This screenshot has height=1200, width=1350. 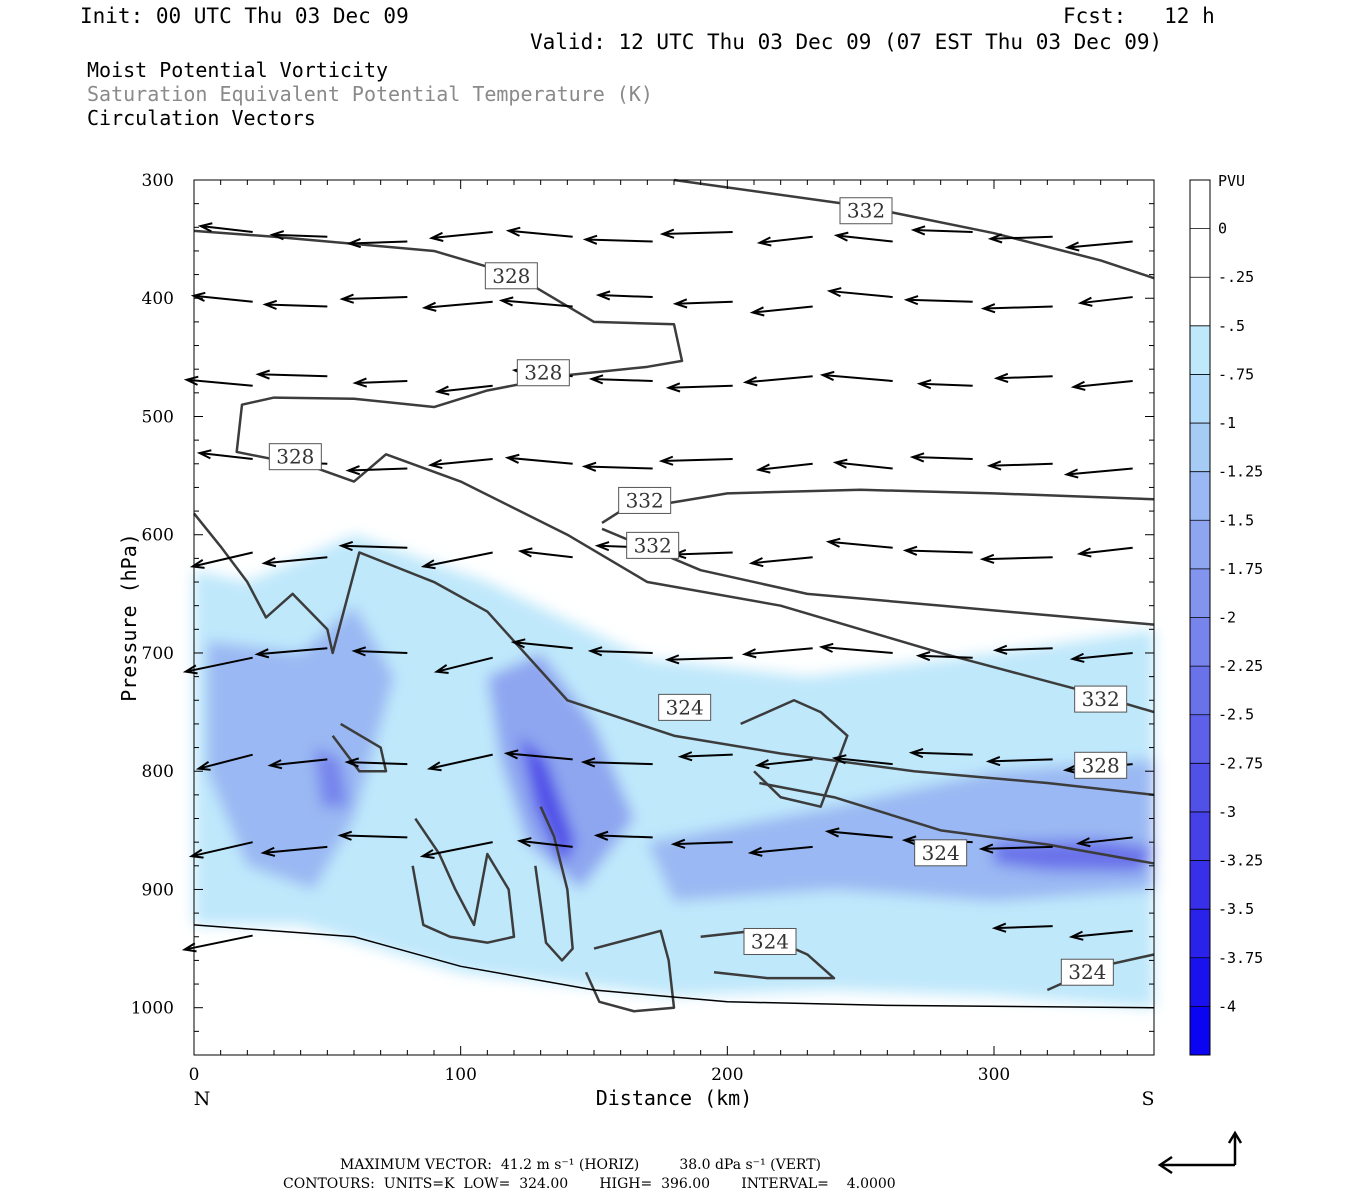 What do you see at coordinates (1240, 763) in the screenshot?
I see `colorbar-label: -2.75` at bounding box center [1240, 763].